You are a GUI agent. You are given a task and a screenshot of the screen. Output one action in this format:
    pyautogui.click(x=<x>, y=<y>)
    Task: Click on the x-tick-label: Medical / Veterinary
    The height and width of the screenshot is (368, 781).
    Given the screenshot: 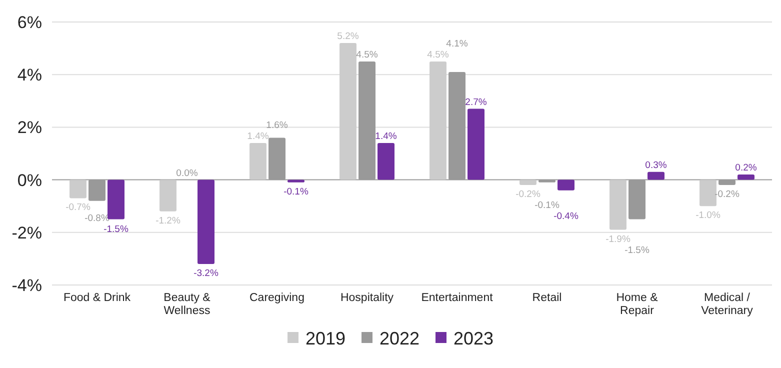 What is the action you would take?
    pyautogui.click(x=727, y=304)
    